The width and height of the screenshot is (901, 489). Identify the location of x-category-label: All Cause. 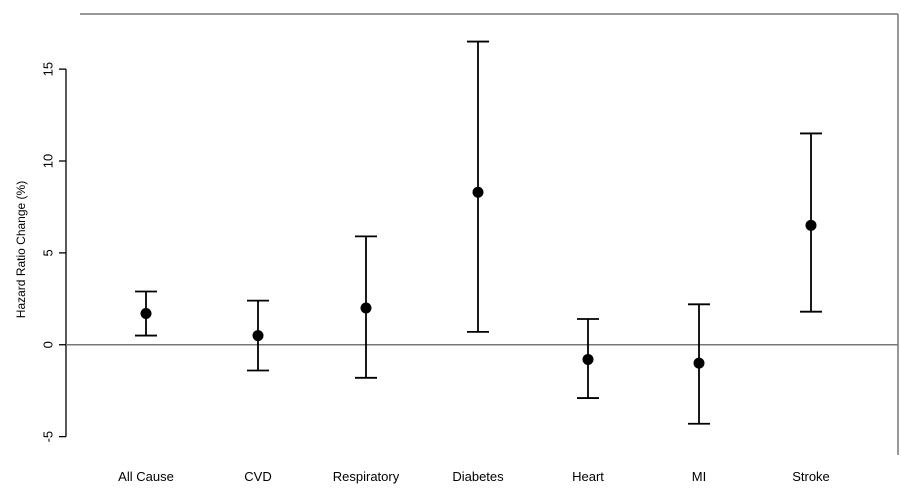
(146, 476).